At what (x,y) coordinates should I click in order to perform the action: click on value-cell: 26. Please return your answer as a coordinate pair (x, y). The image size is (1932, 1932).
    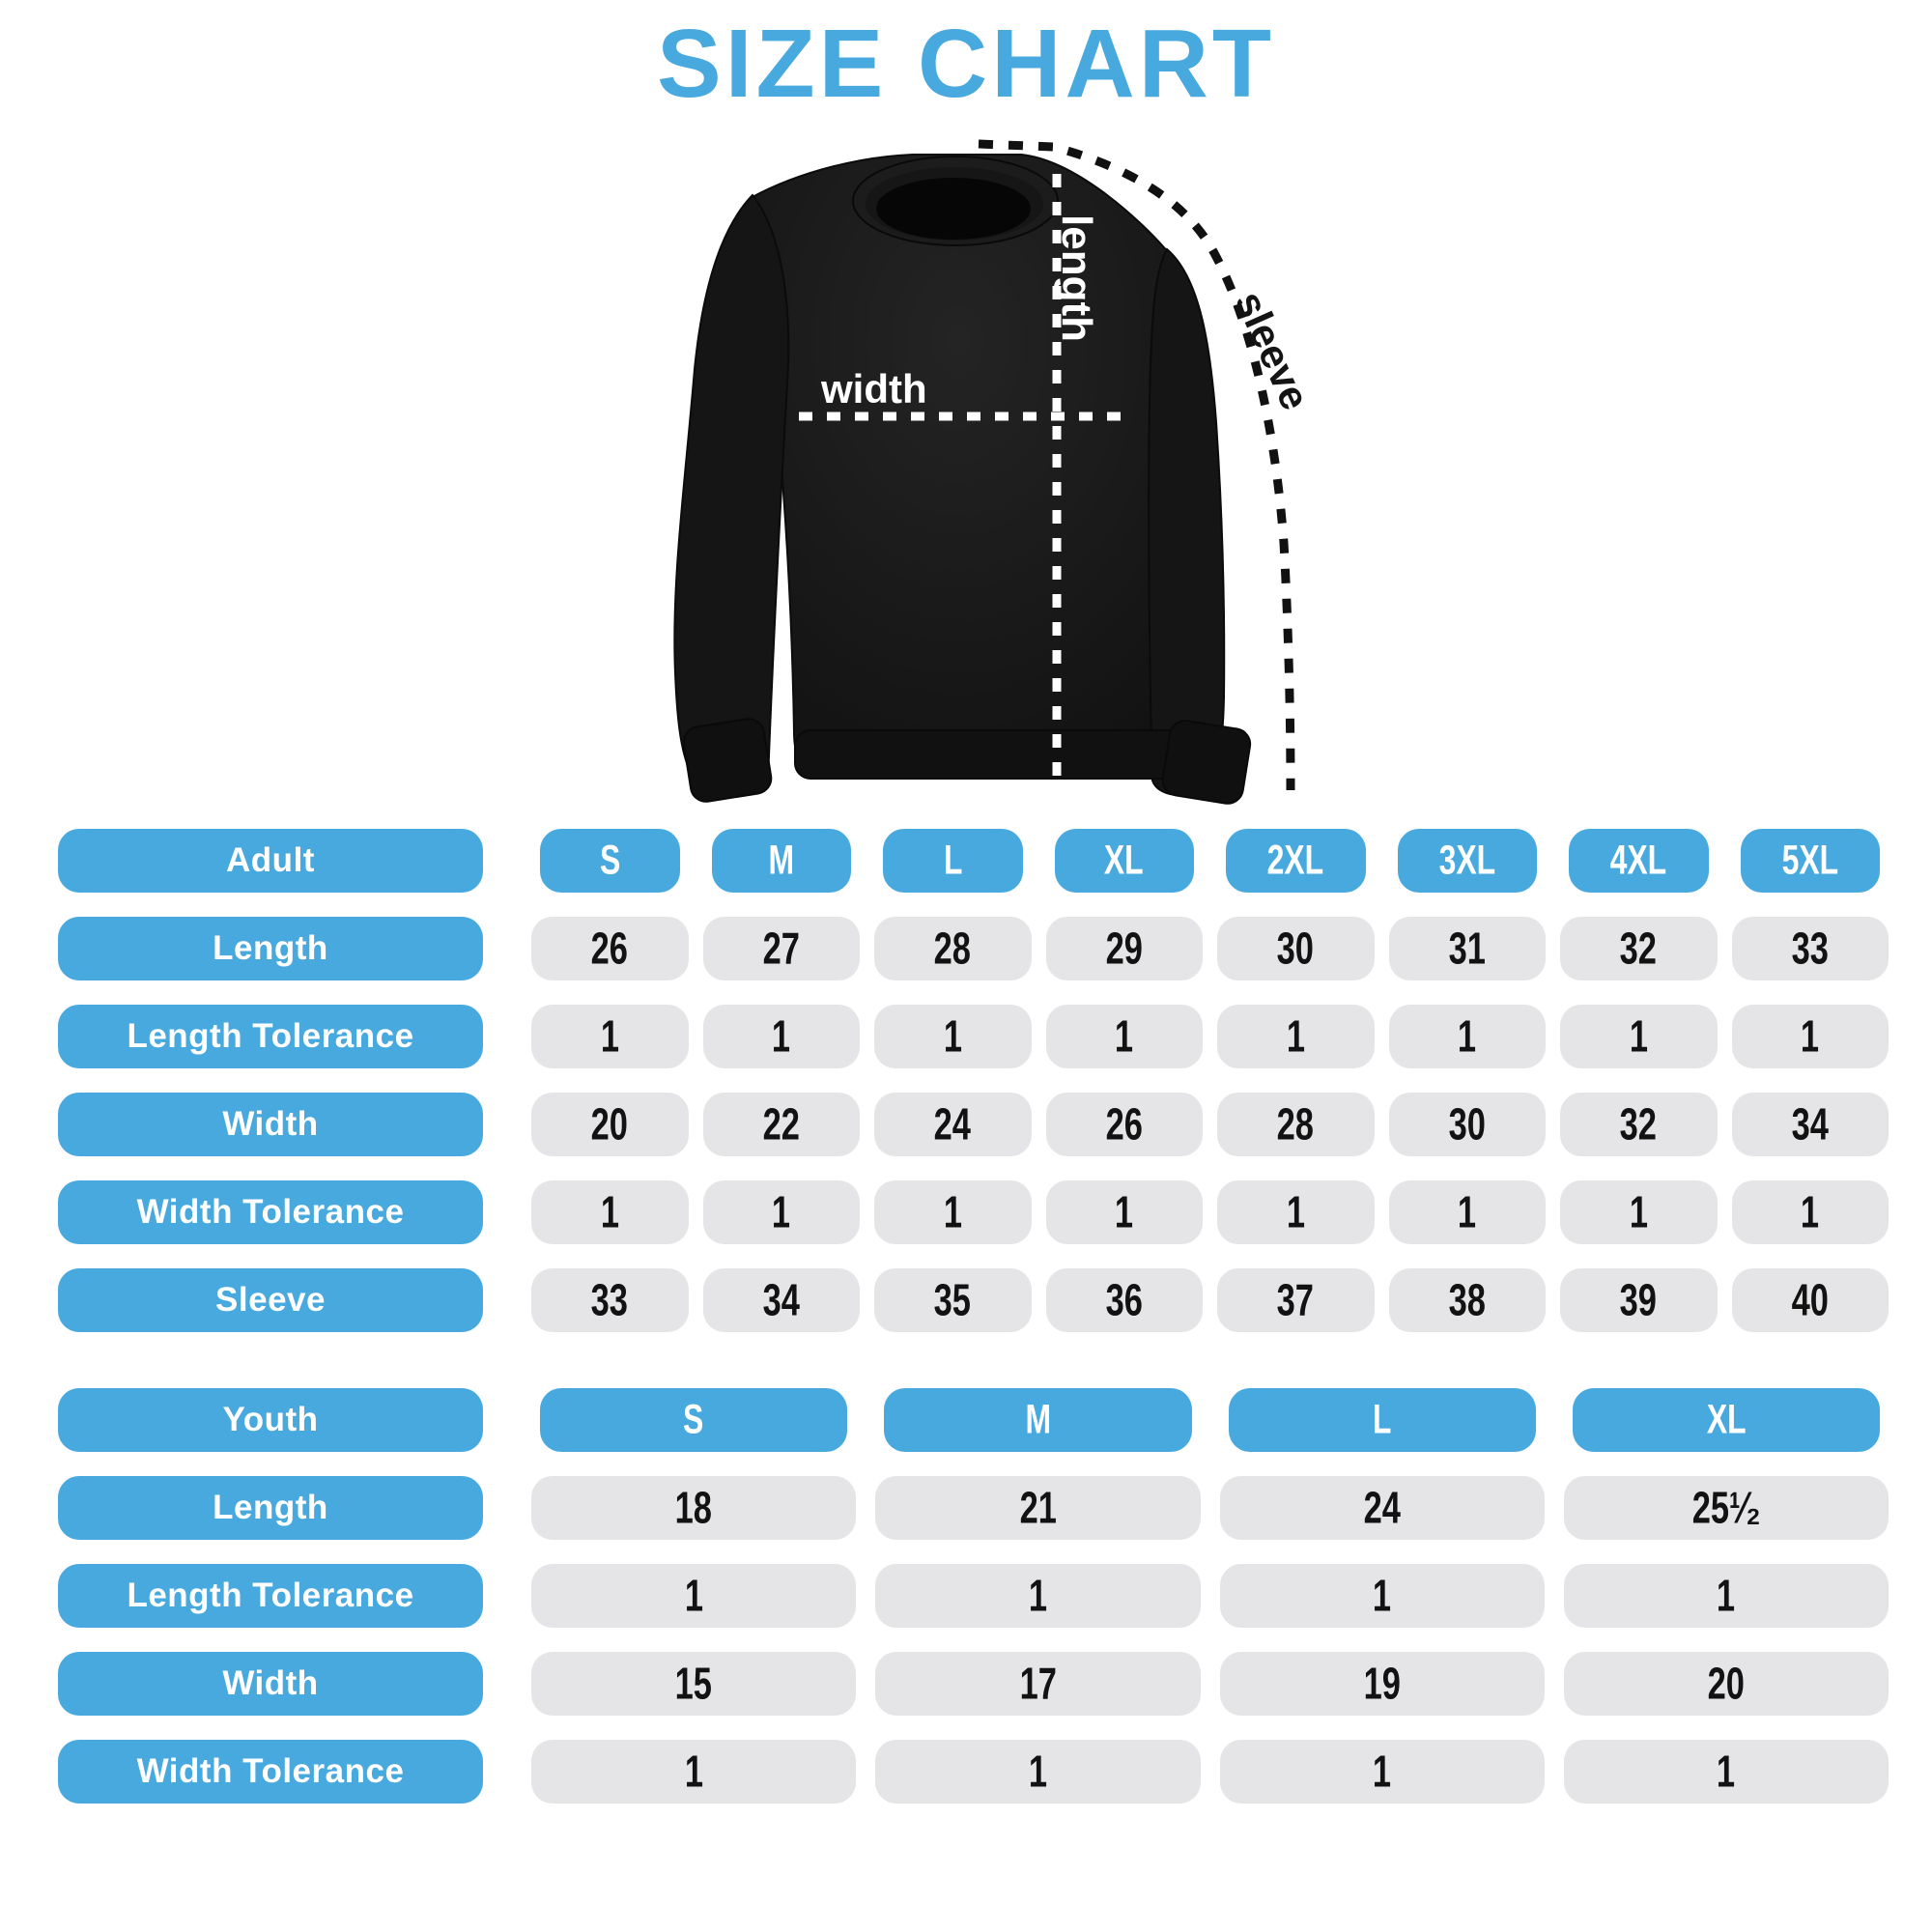
    Looking at the image, I should click on (610, 948).